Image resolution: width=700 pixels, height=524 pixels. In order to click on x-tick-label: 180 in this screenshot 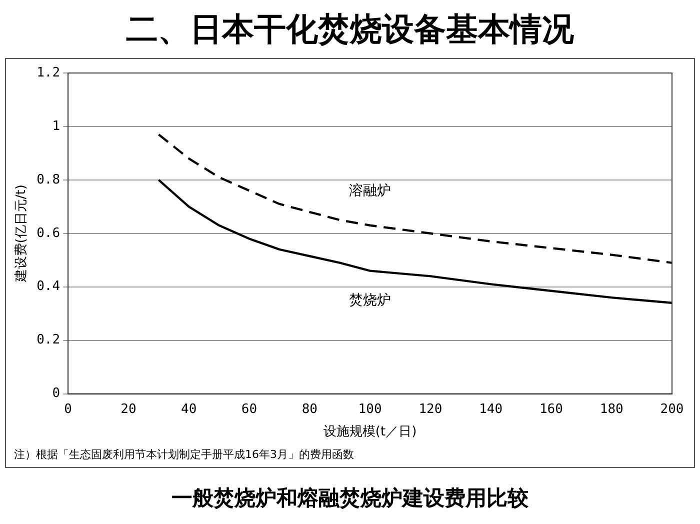, I will do `click(612, 409)`.